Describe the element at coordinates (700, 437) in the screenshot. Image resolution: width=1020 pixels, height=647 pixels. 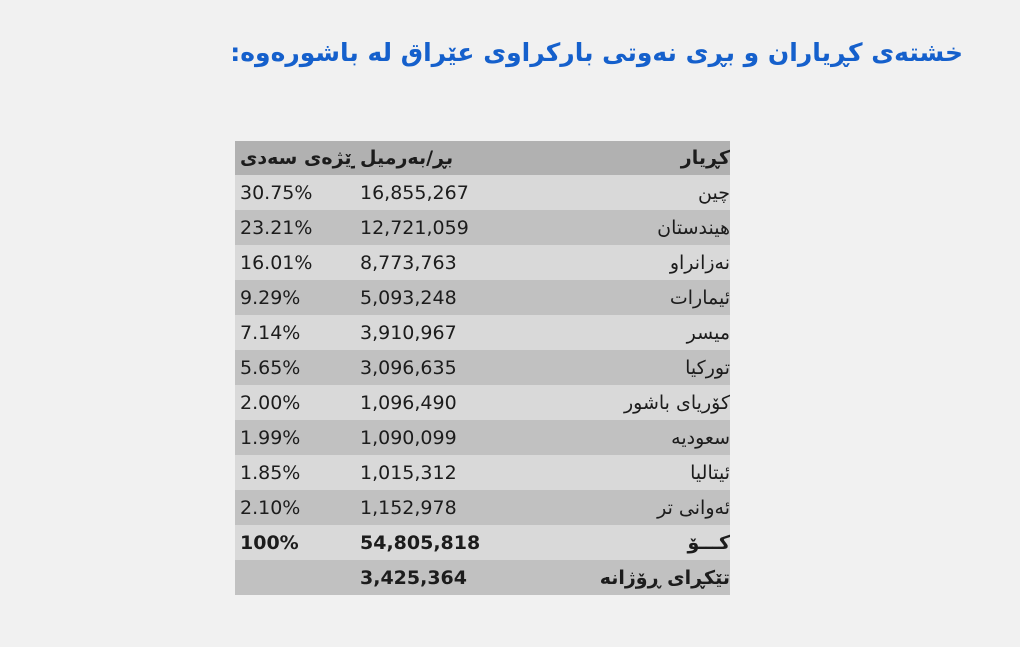
I see `buyer-cell: سعودیه` at that location.